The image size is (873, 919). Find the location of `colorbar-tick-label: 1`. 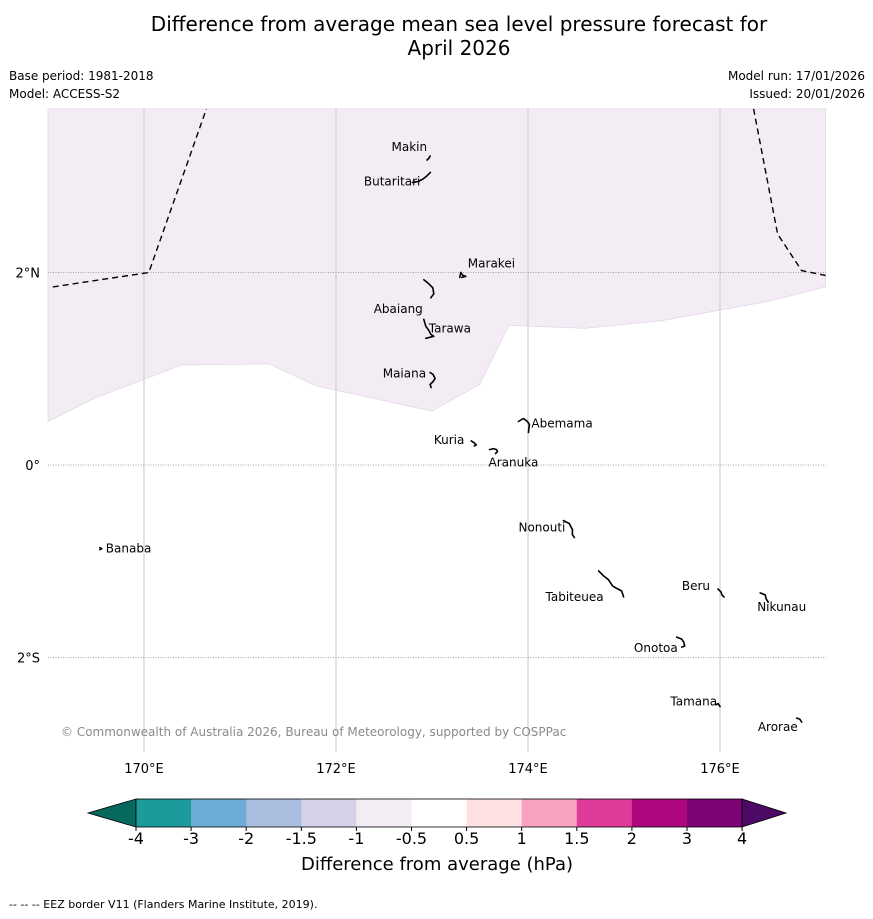

colorbar-tick-label: 1 is located at coordinates (522, 838).